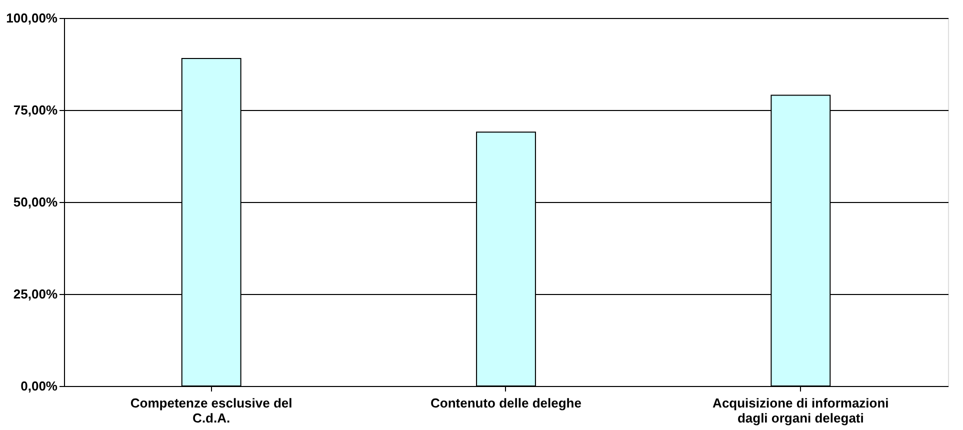  I want to click on y-tick-label: 75,00%, so click(35, 110).